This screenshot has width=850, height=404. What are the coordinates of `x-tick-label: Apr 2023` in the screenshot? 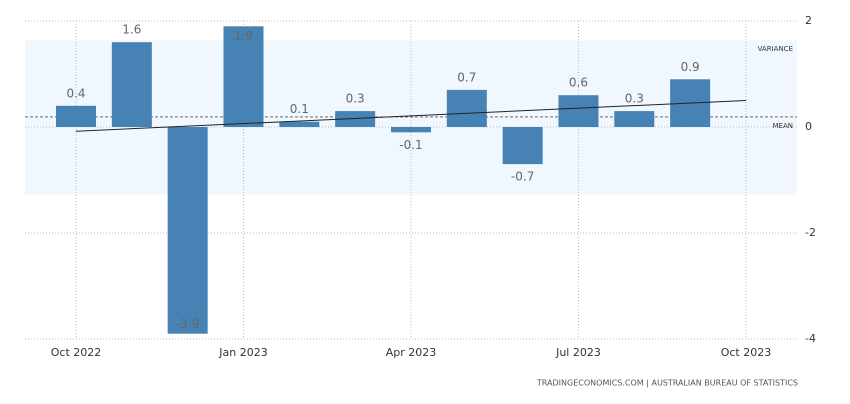 It's located at (411, 352).